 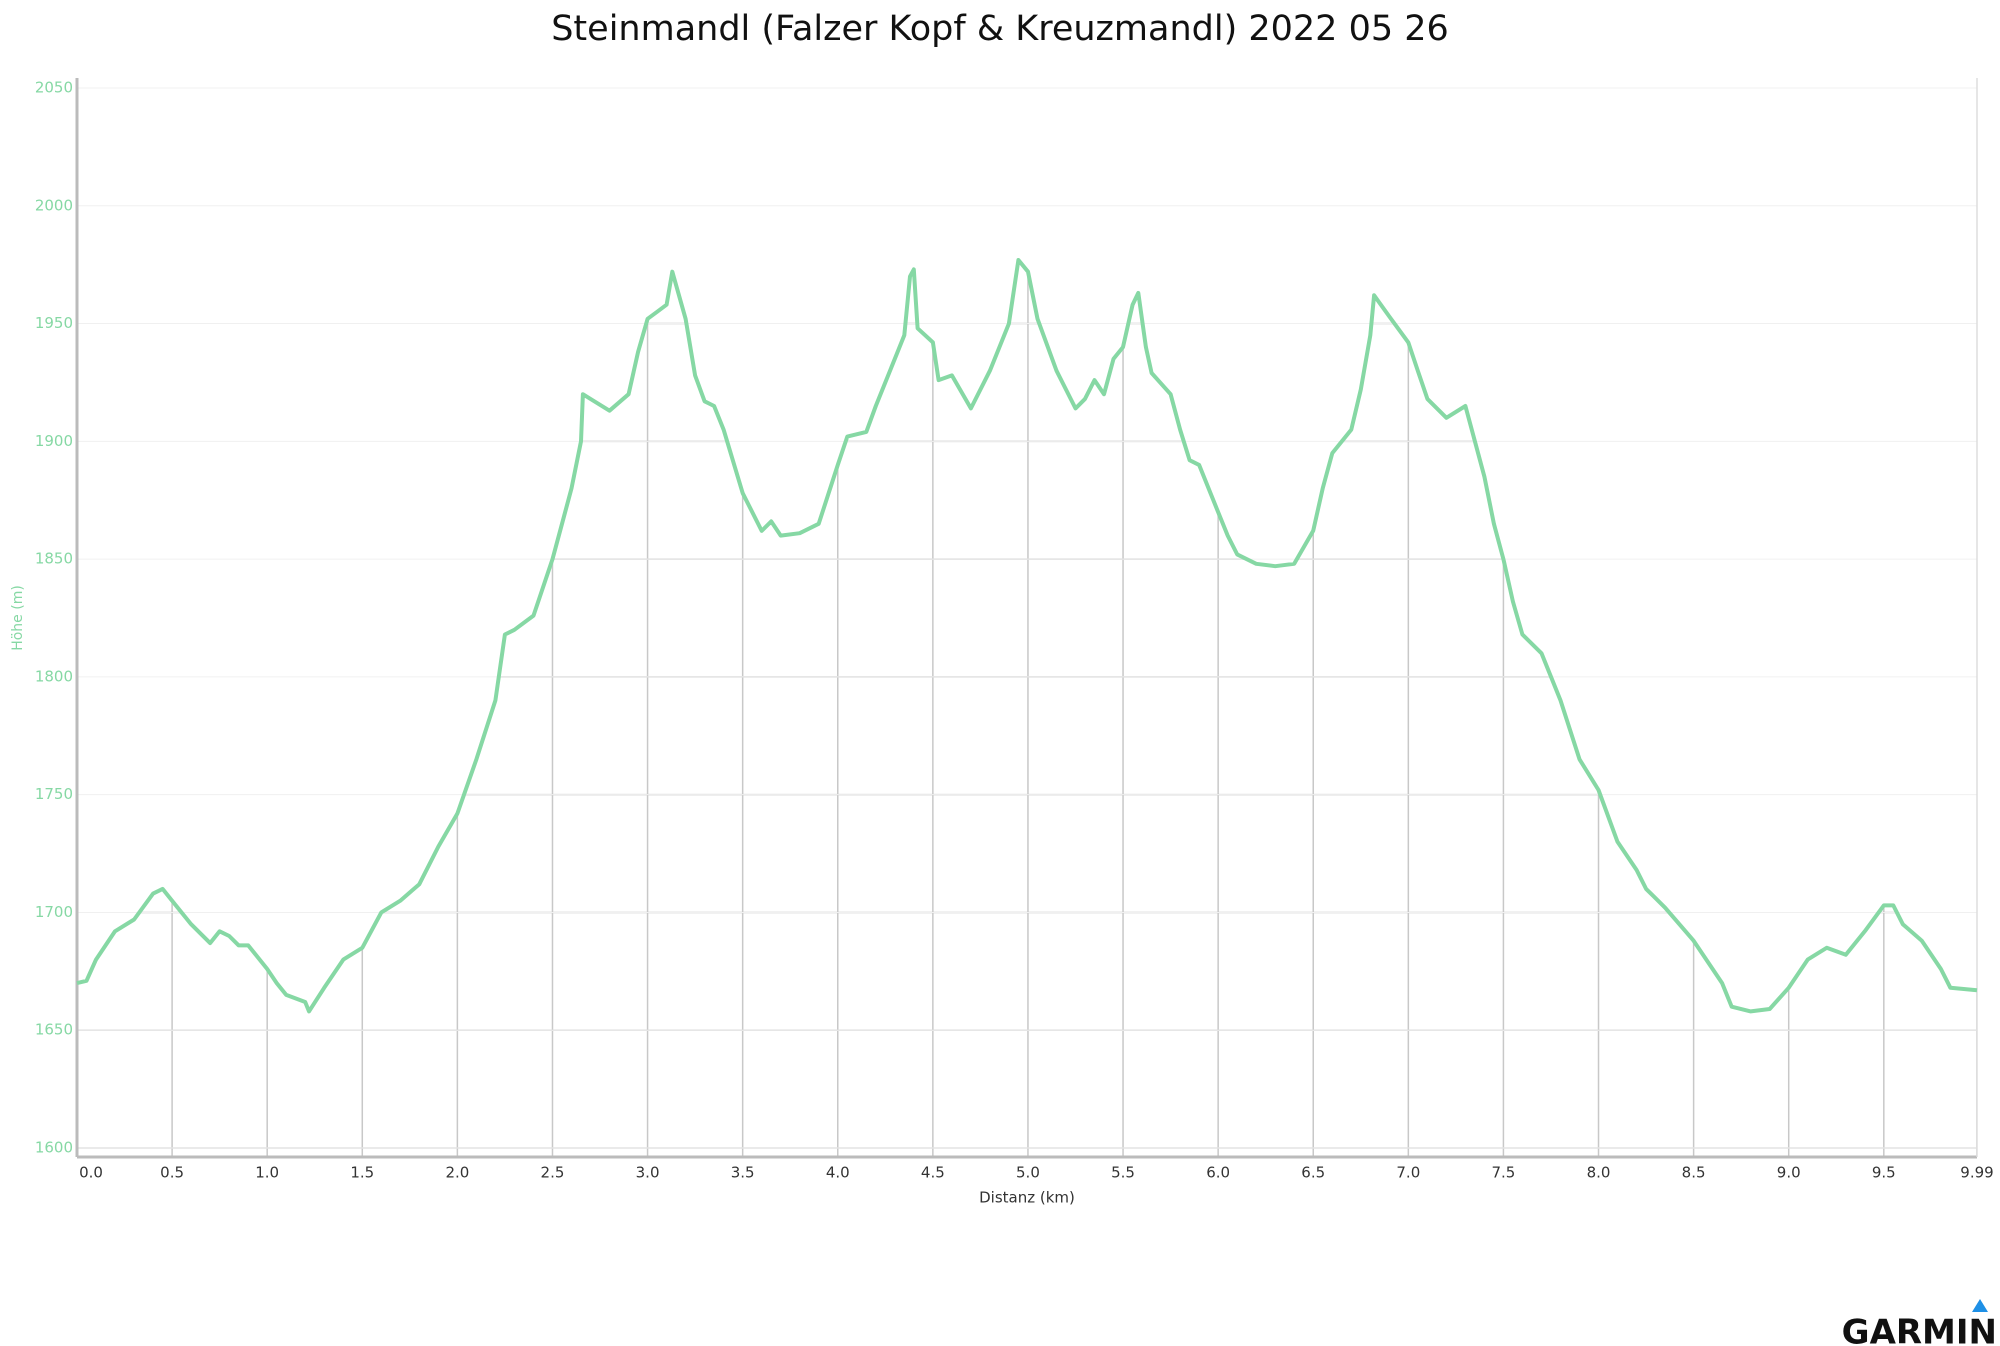 What do you see at coordinates (54, 441) in the screenshot?
I see `y-tick-label: 1900` at bounding box center [54, 441].